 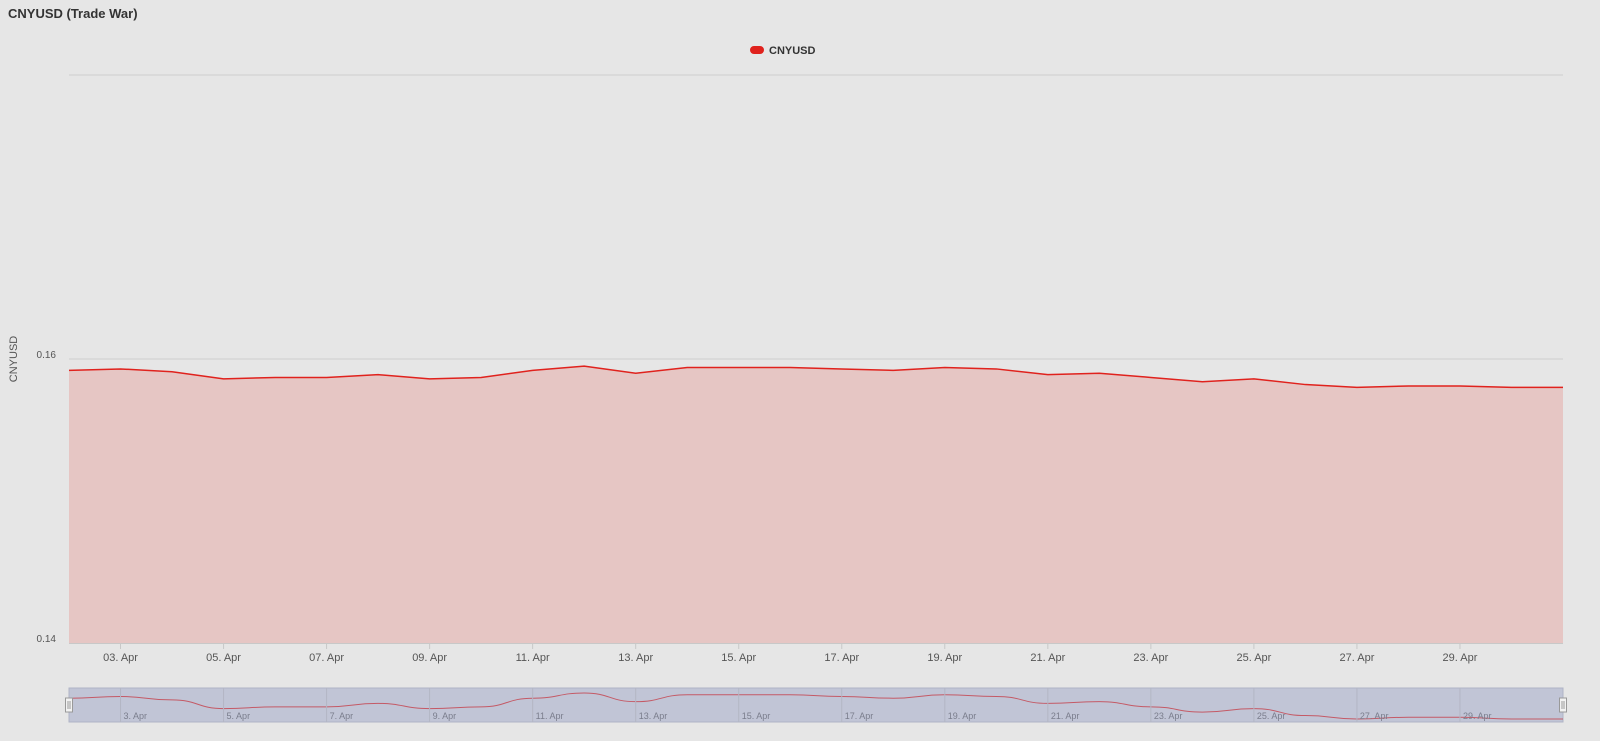 I want to click on navigator-tick-label: 19. Apr, so click(x=962, y=716).